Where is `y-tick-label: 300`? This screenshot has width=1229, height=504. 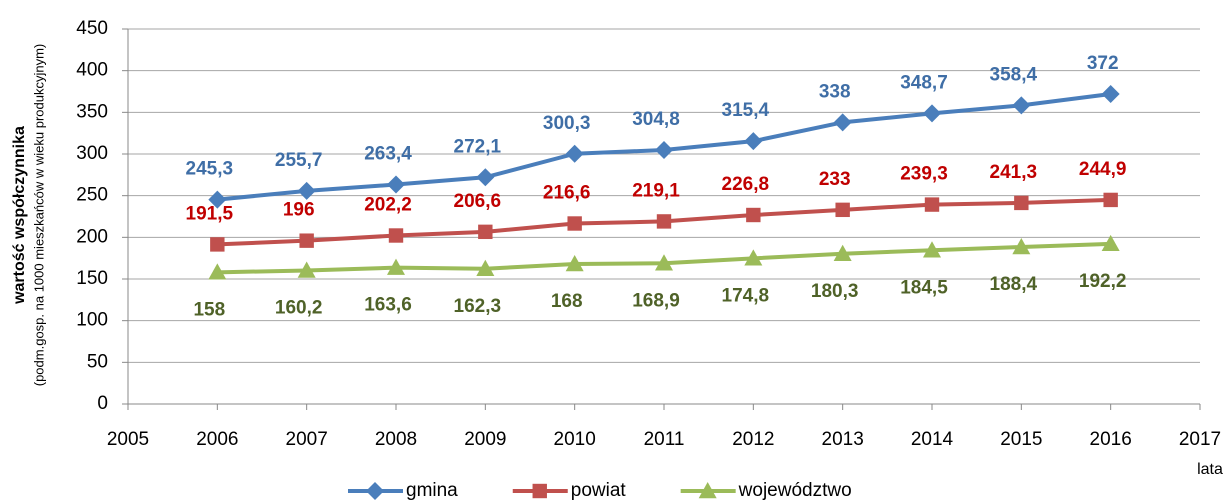 y-tick-label: 300 is located at coordinates (92, 153).